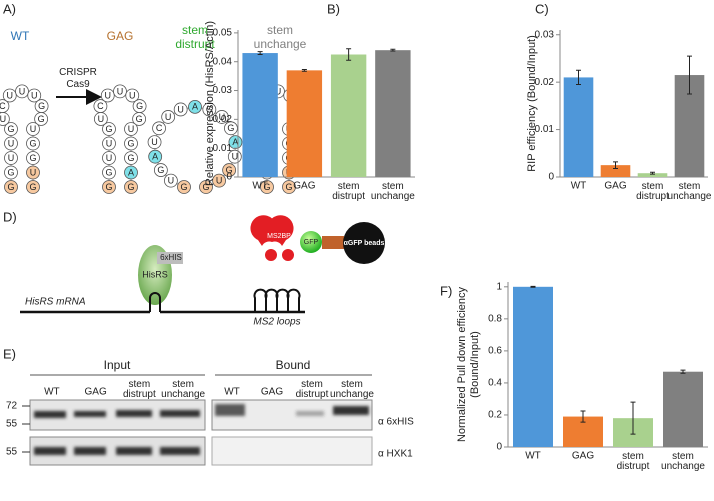 The image size is (714, 501). Describe the element at coordinates (202, 264) in the screenshot. I see `pulldown-diagram` at that location.